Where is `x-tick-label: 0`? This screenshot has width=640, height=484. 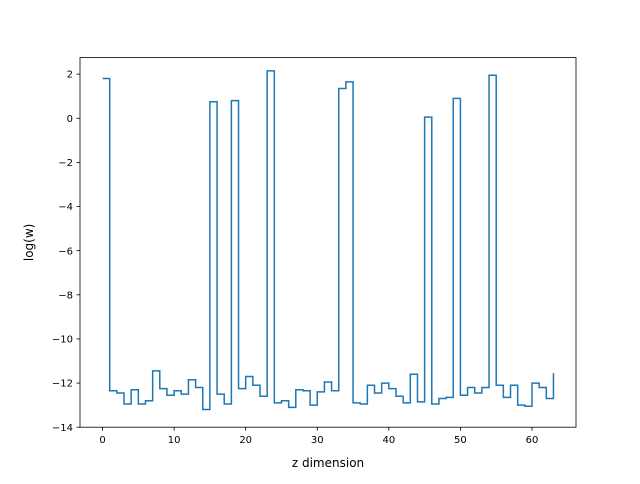 x-tick-label: 0 is located at coordinates (102, 440).